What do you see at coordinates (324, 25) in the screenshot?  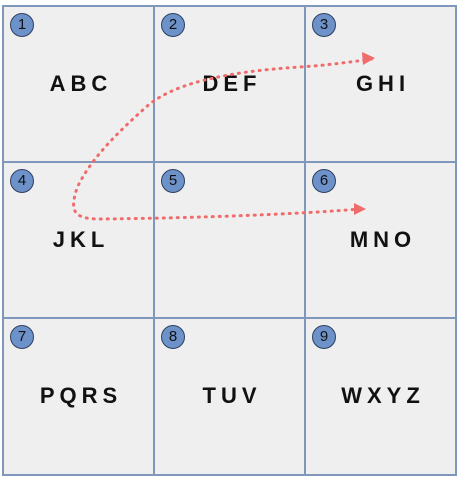 I see `key-number-badge: 3` at bounding box center [324, 25].